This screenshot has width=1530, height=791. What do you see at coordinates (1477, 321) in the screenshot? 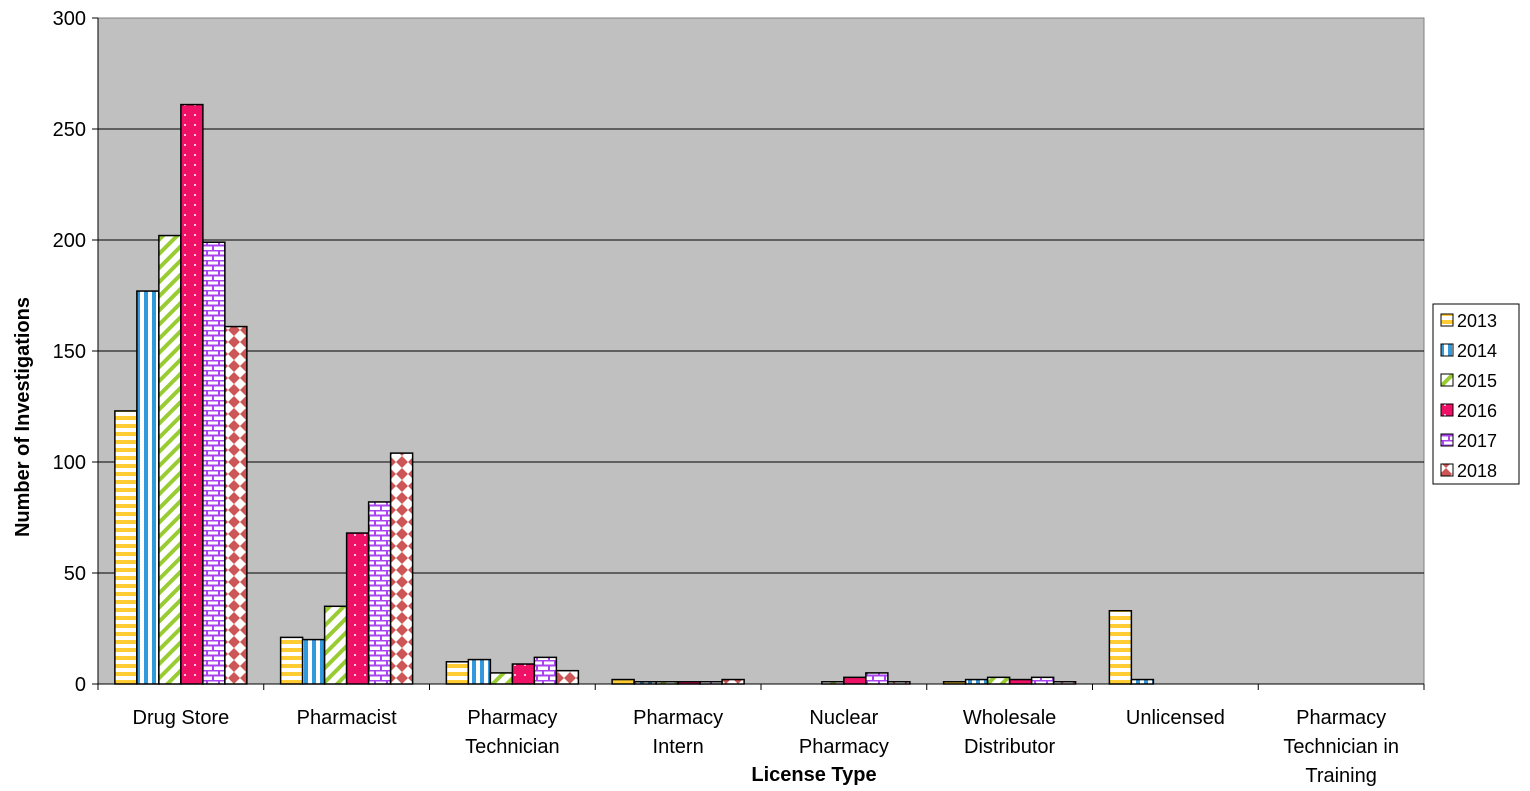
I see `legend-label-2013: 2013` at bounding box center [1477, 321].